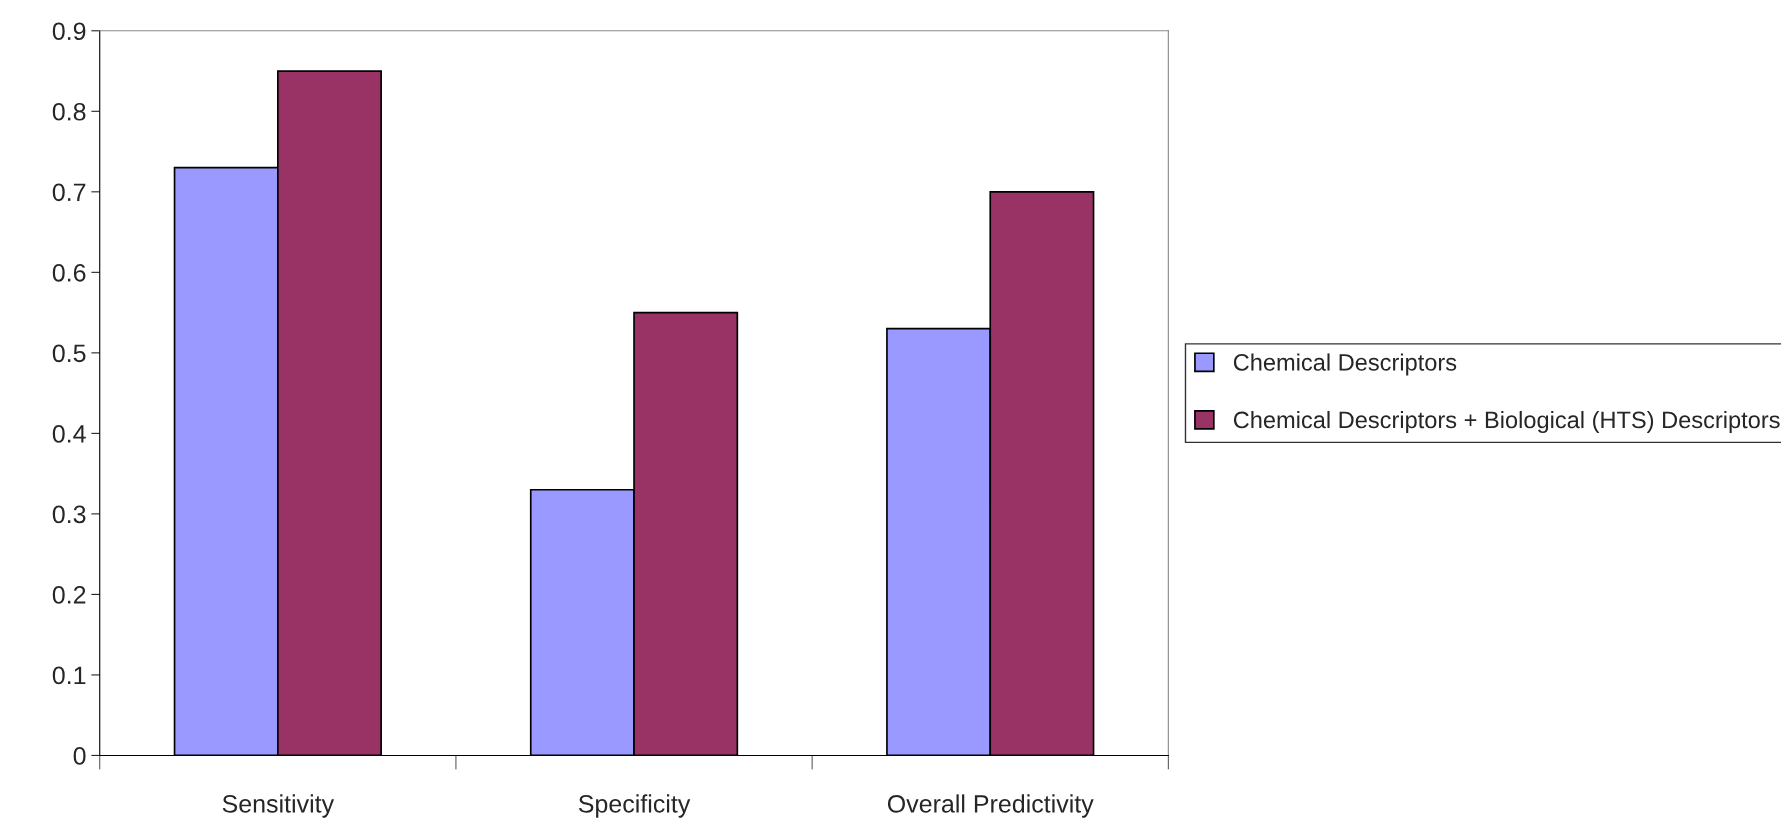 This screenshot has width=1781, height=832. What do you see at coordinates (278, 806) in the screenshot?
I see `x-tick-label: Sensitivity` at bounding box center [278, 806].